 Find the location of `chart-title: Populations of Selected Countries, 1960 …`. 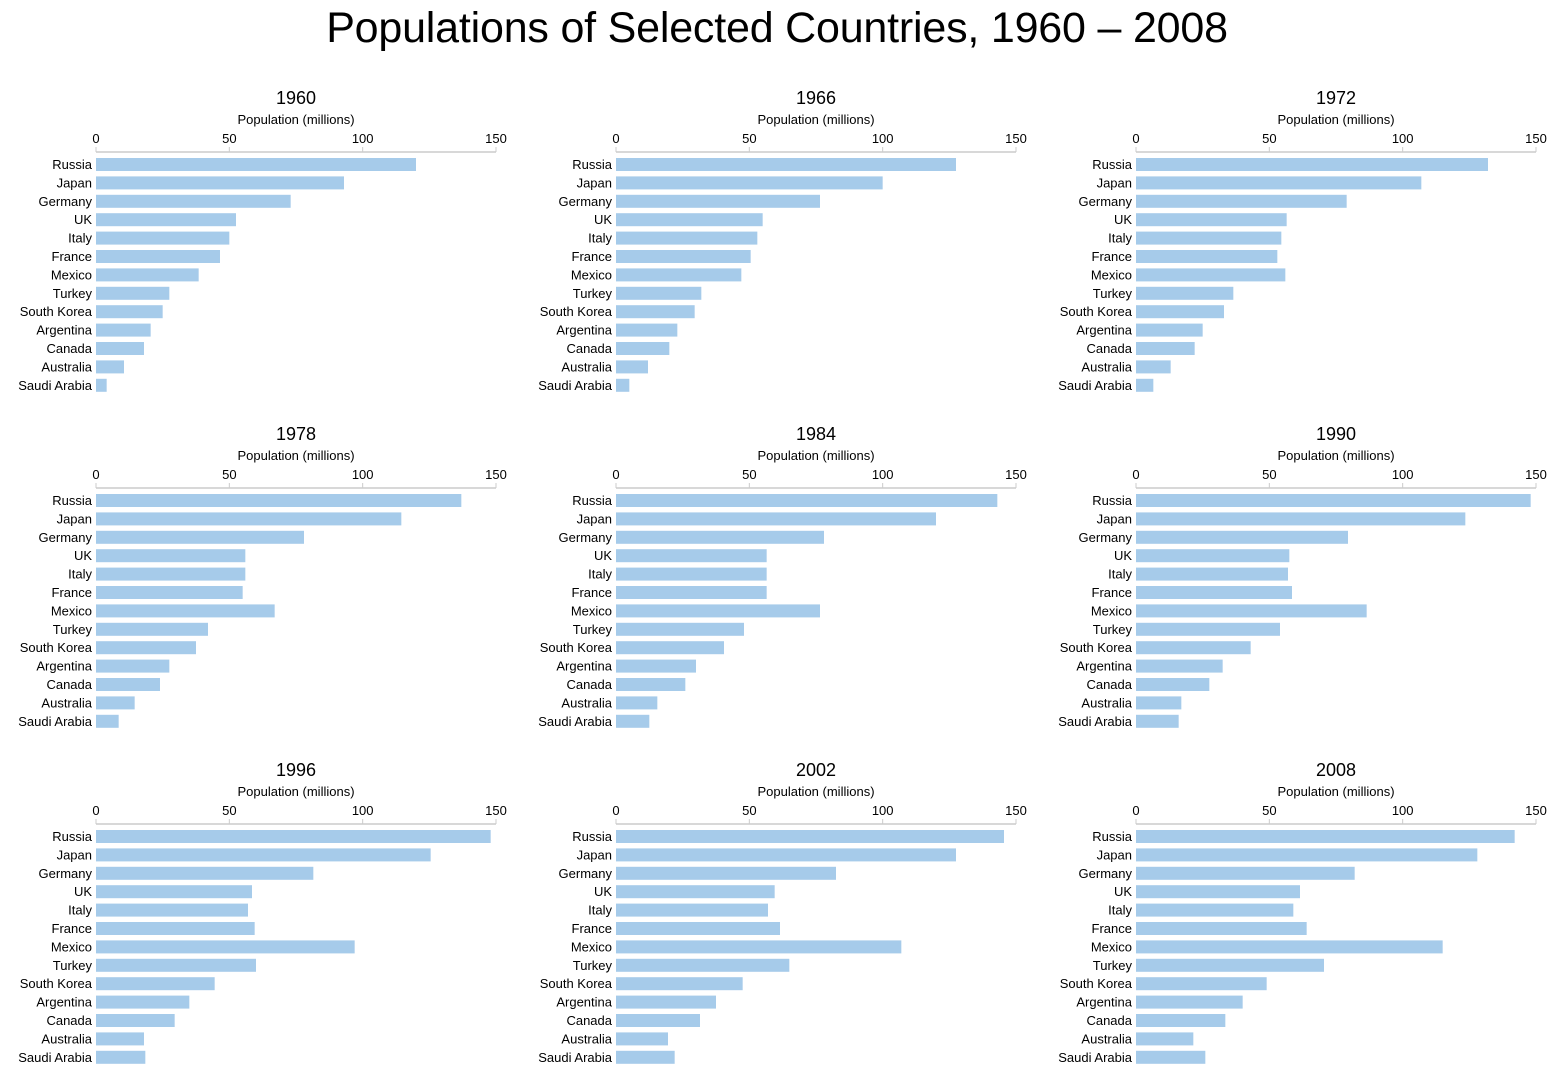

chart-title: Populations of Selected Countries, 1960 … is located at coordinates (777, 28).